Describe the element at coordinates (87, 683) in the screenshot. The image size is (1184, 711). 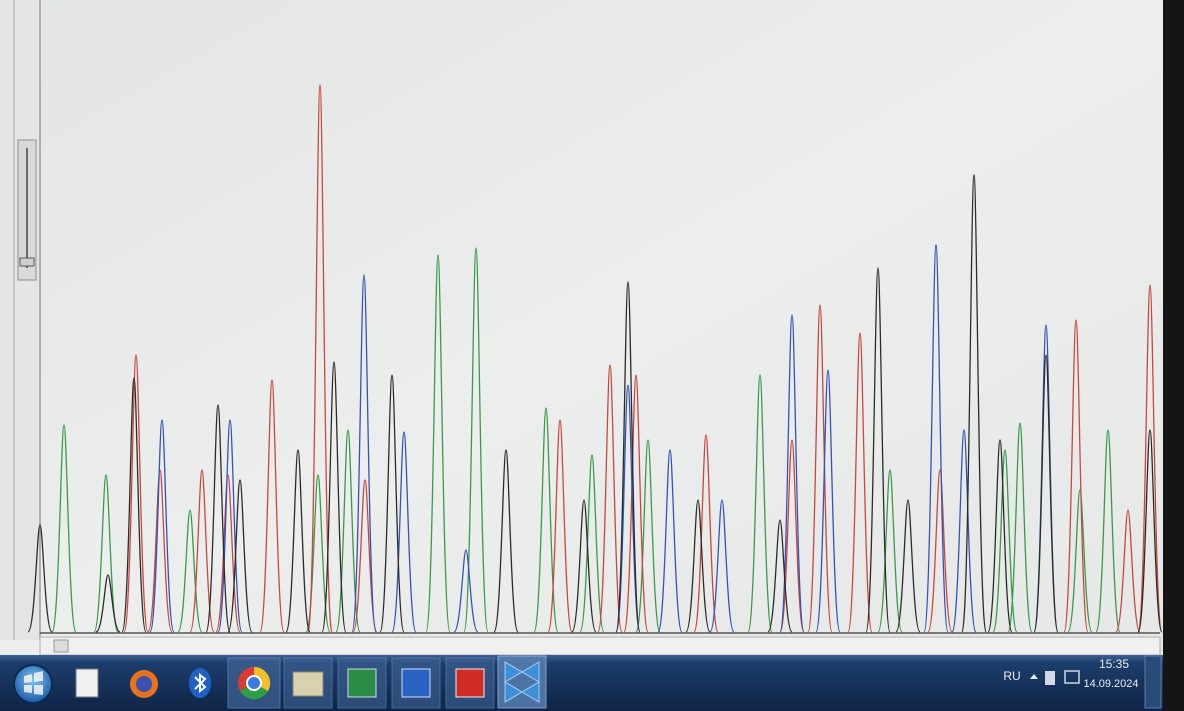
I see `taskbar-files` at that location.